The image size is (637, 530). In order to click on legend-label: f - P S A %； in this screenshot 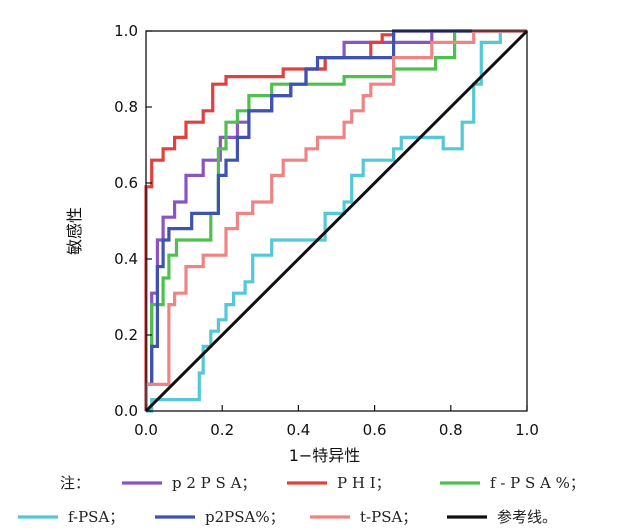, I will do `click(537, 483)`.